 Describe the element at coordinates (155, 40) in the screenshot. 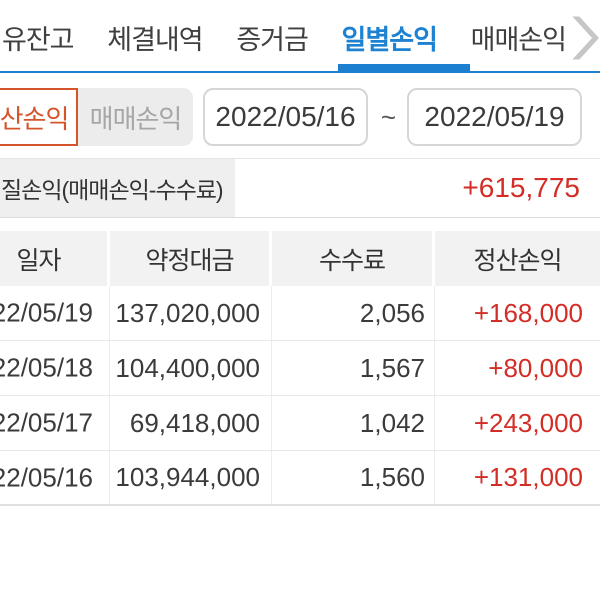

I see `tab-executions: 체결내역` at that location.